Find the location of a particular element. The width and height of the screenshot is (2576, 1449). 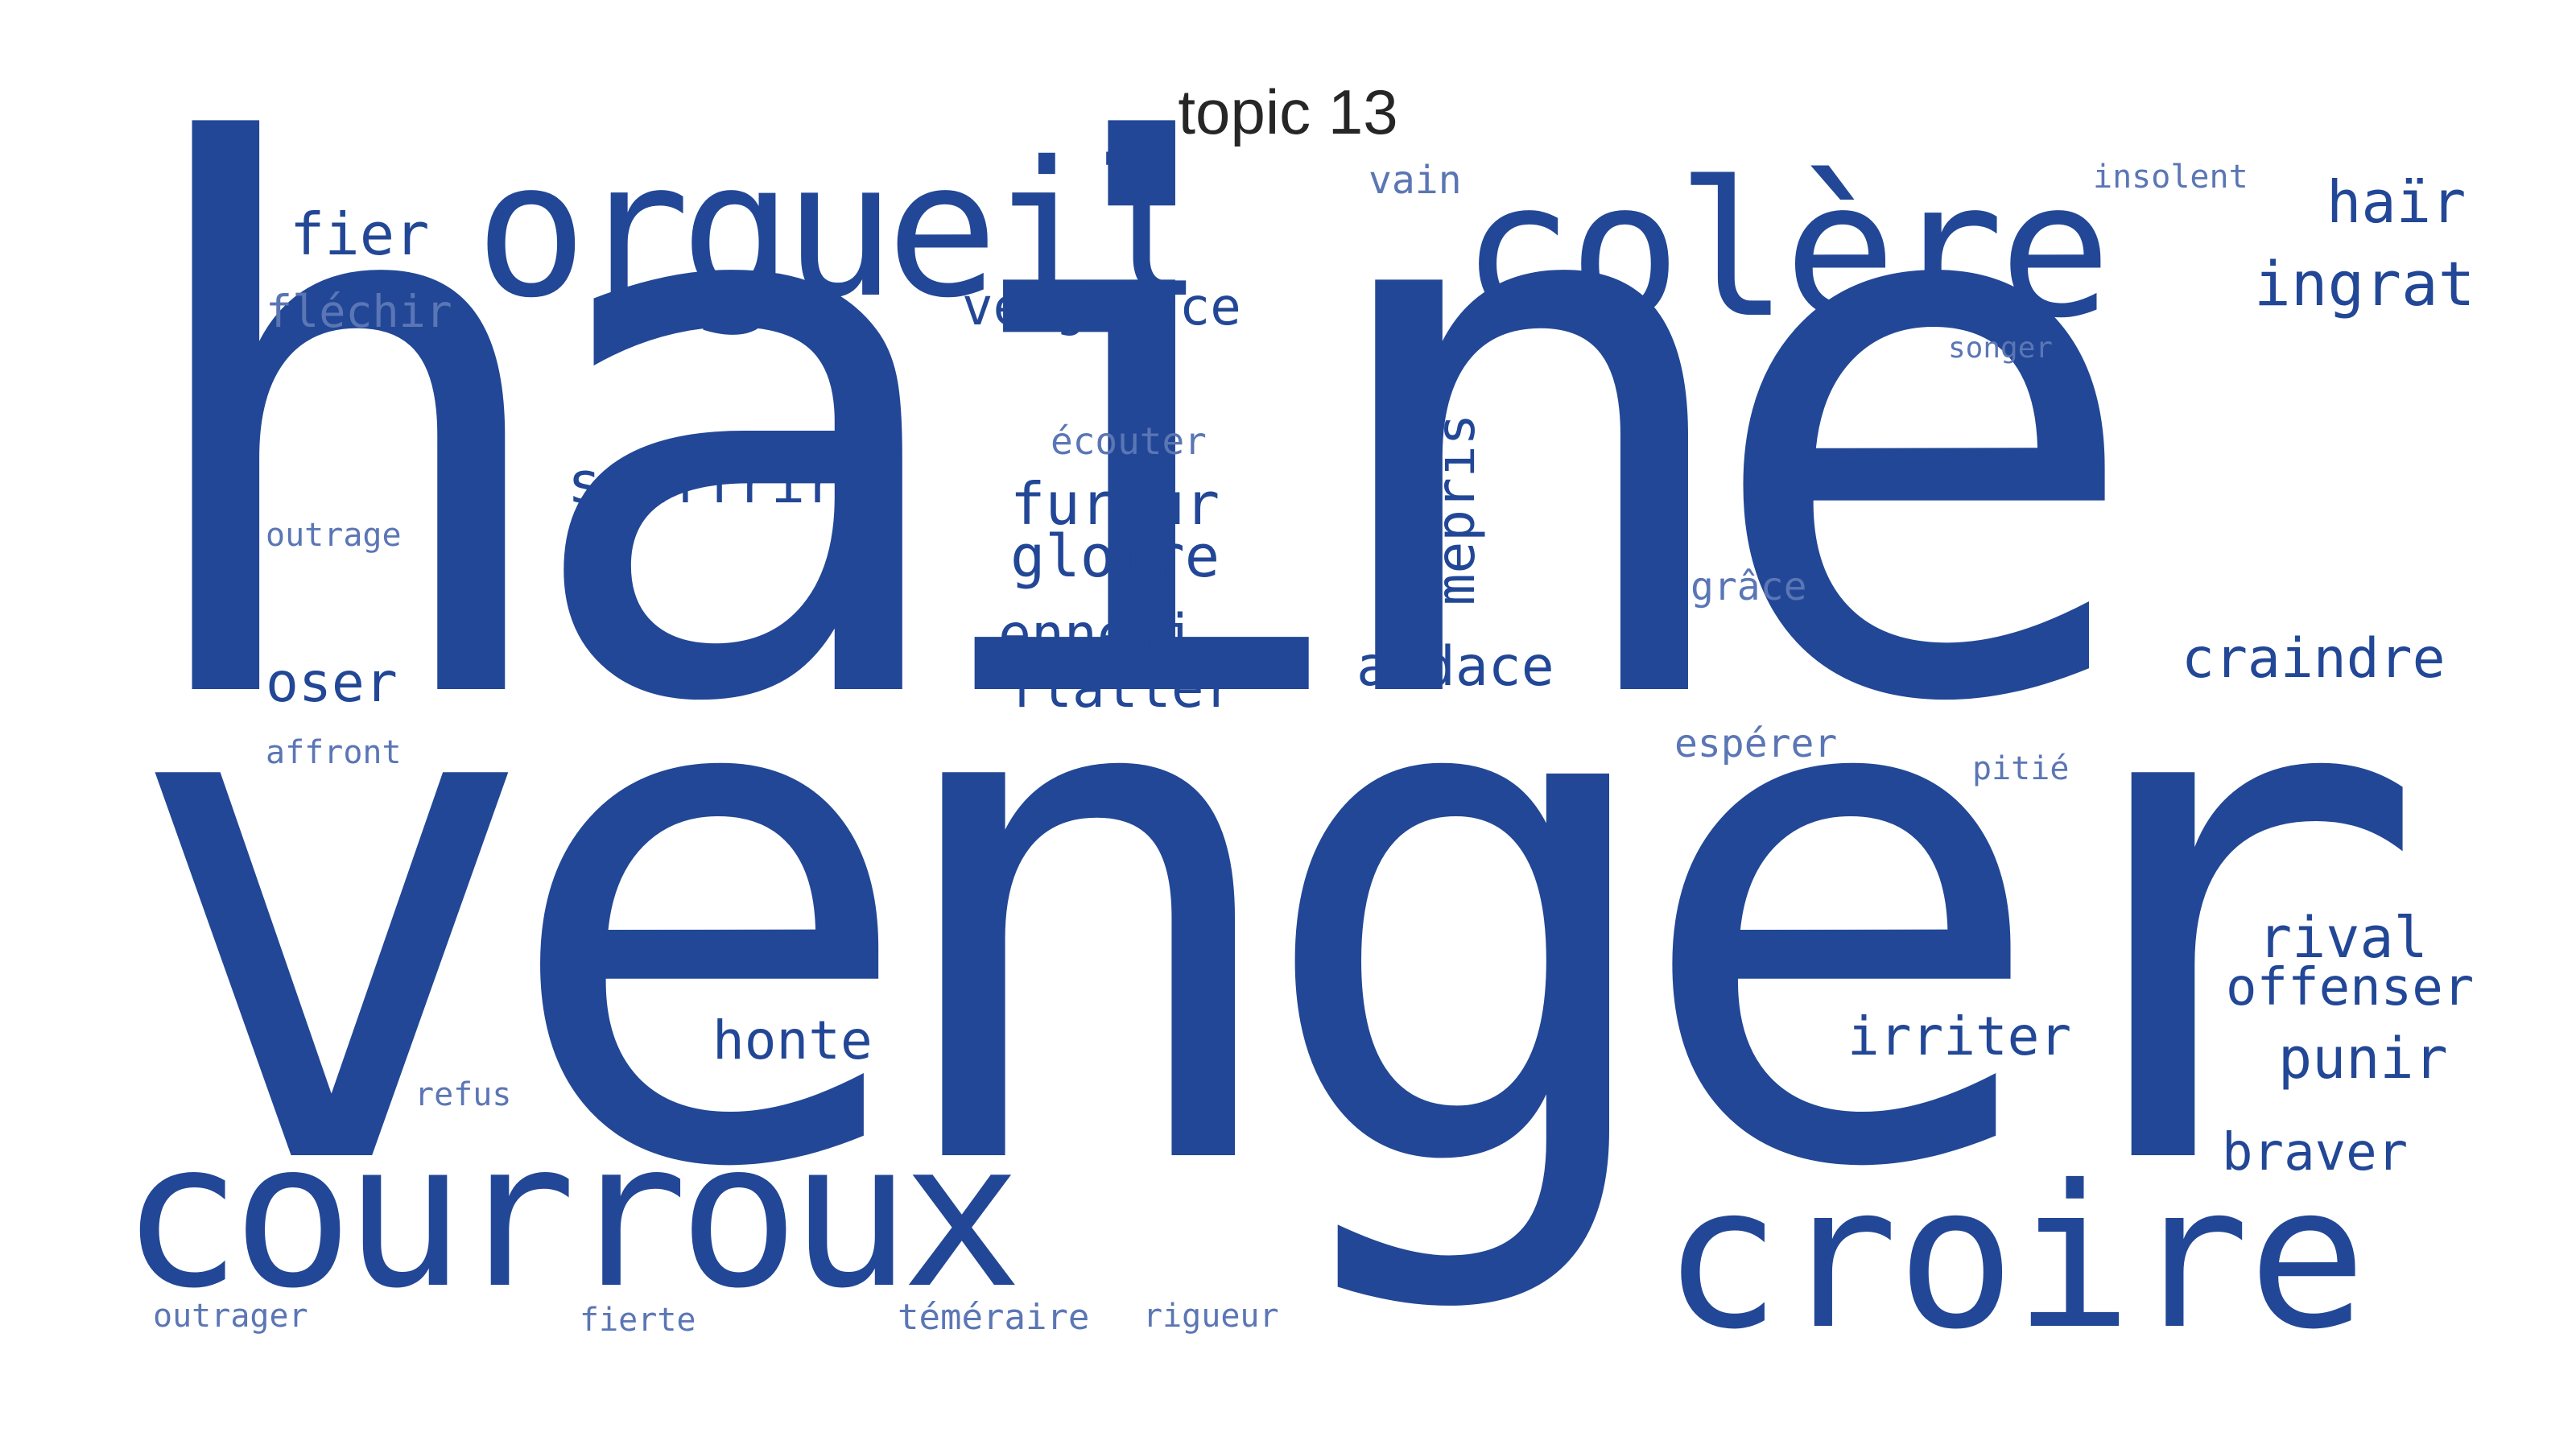

word-rival: rival is located at coordinates (2343, 938).